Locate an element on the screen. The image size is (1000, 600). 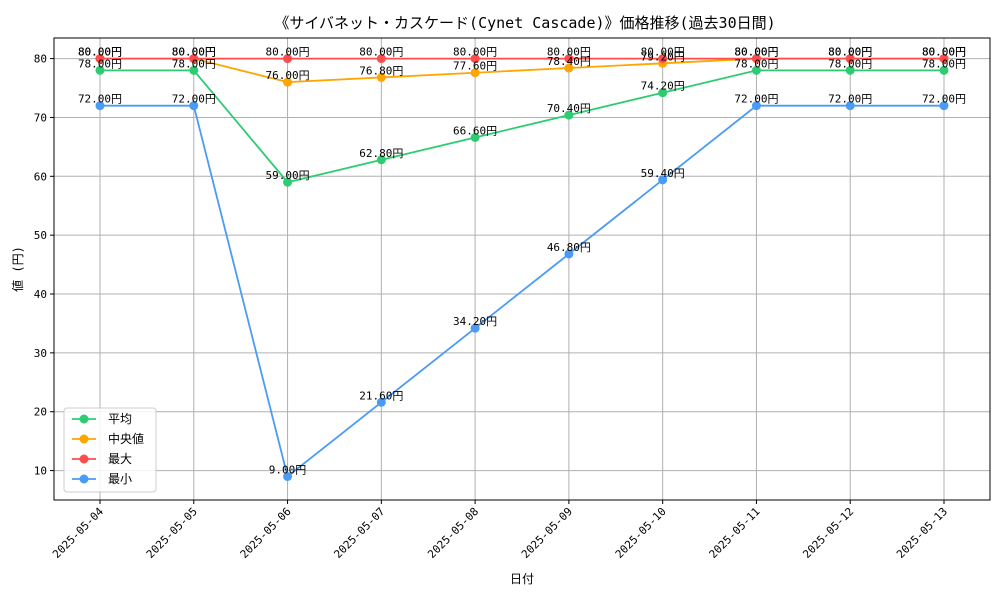
legend-entry: 最大 is located at coordinates (120, 459).